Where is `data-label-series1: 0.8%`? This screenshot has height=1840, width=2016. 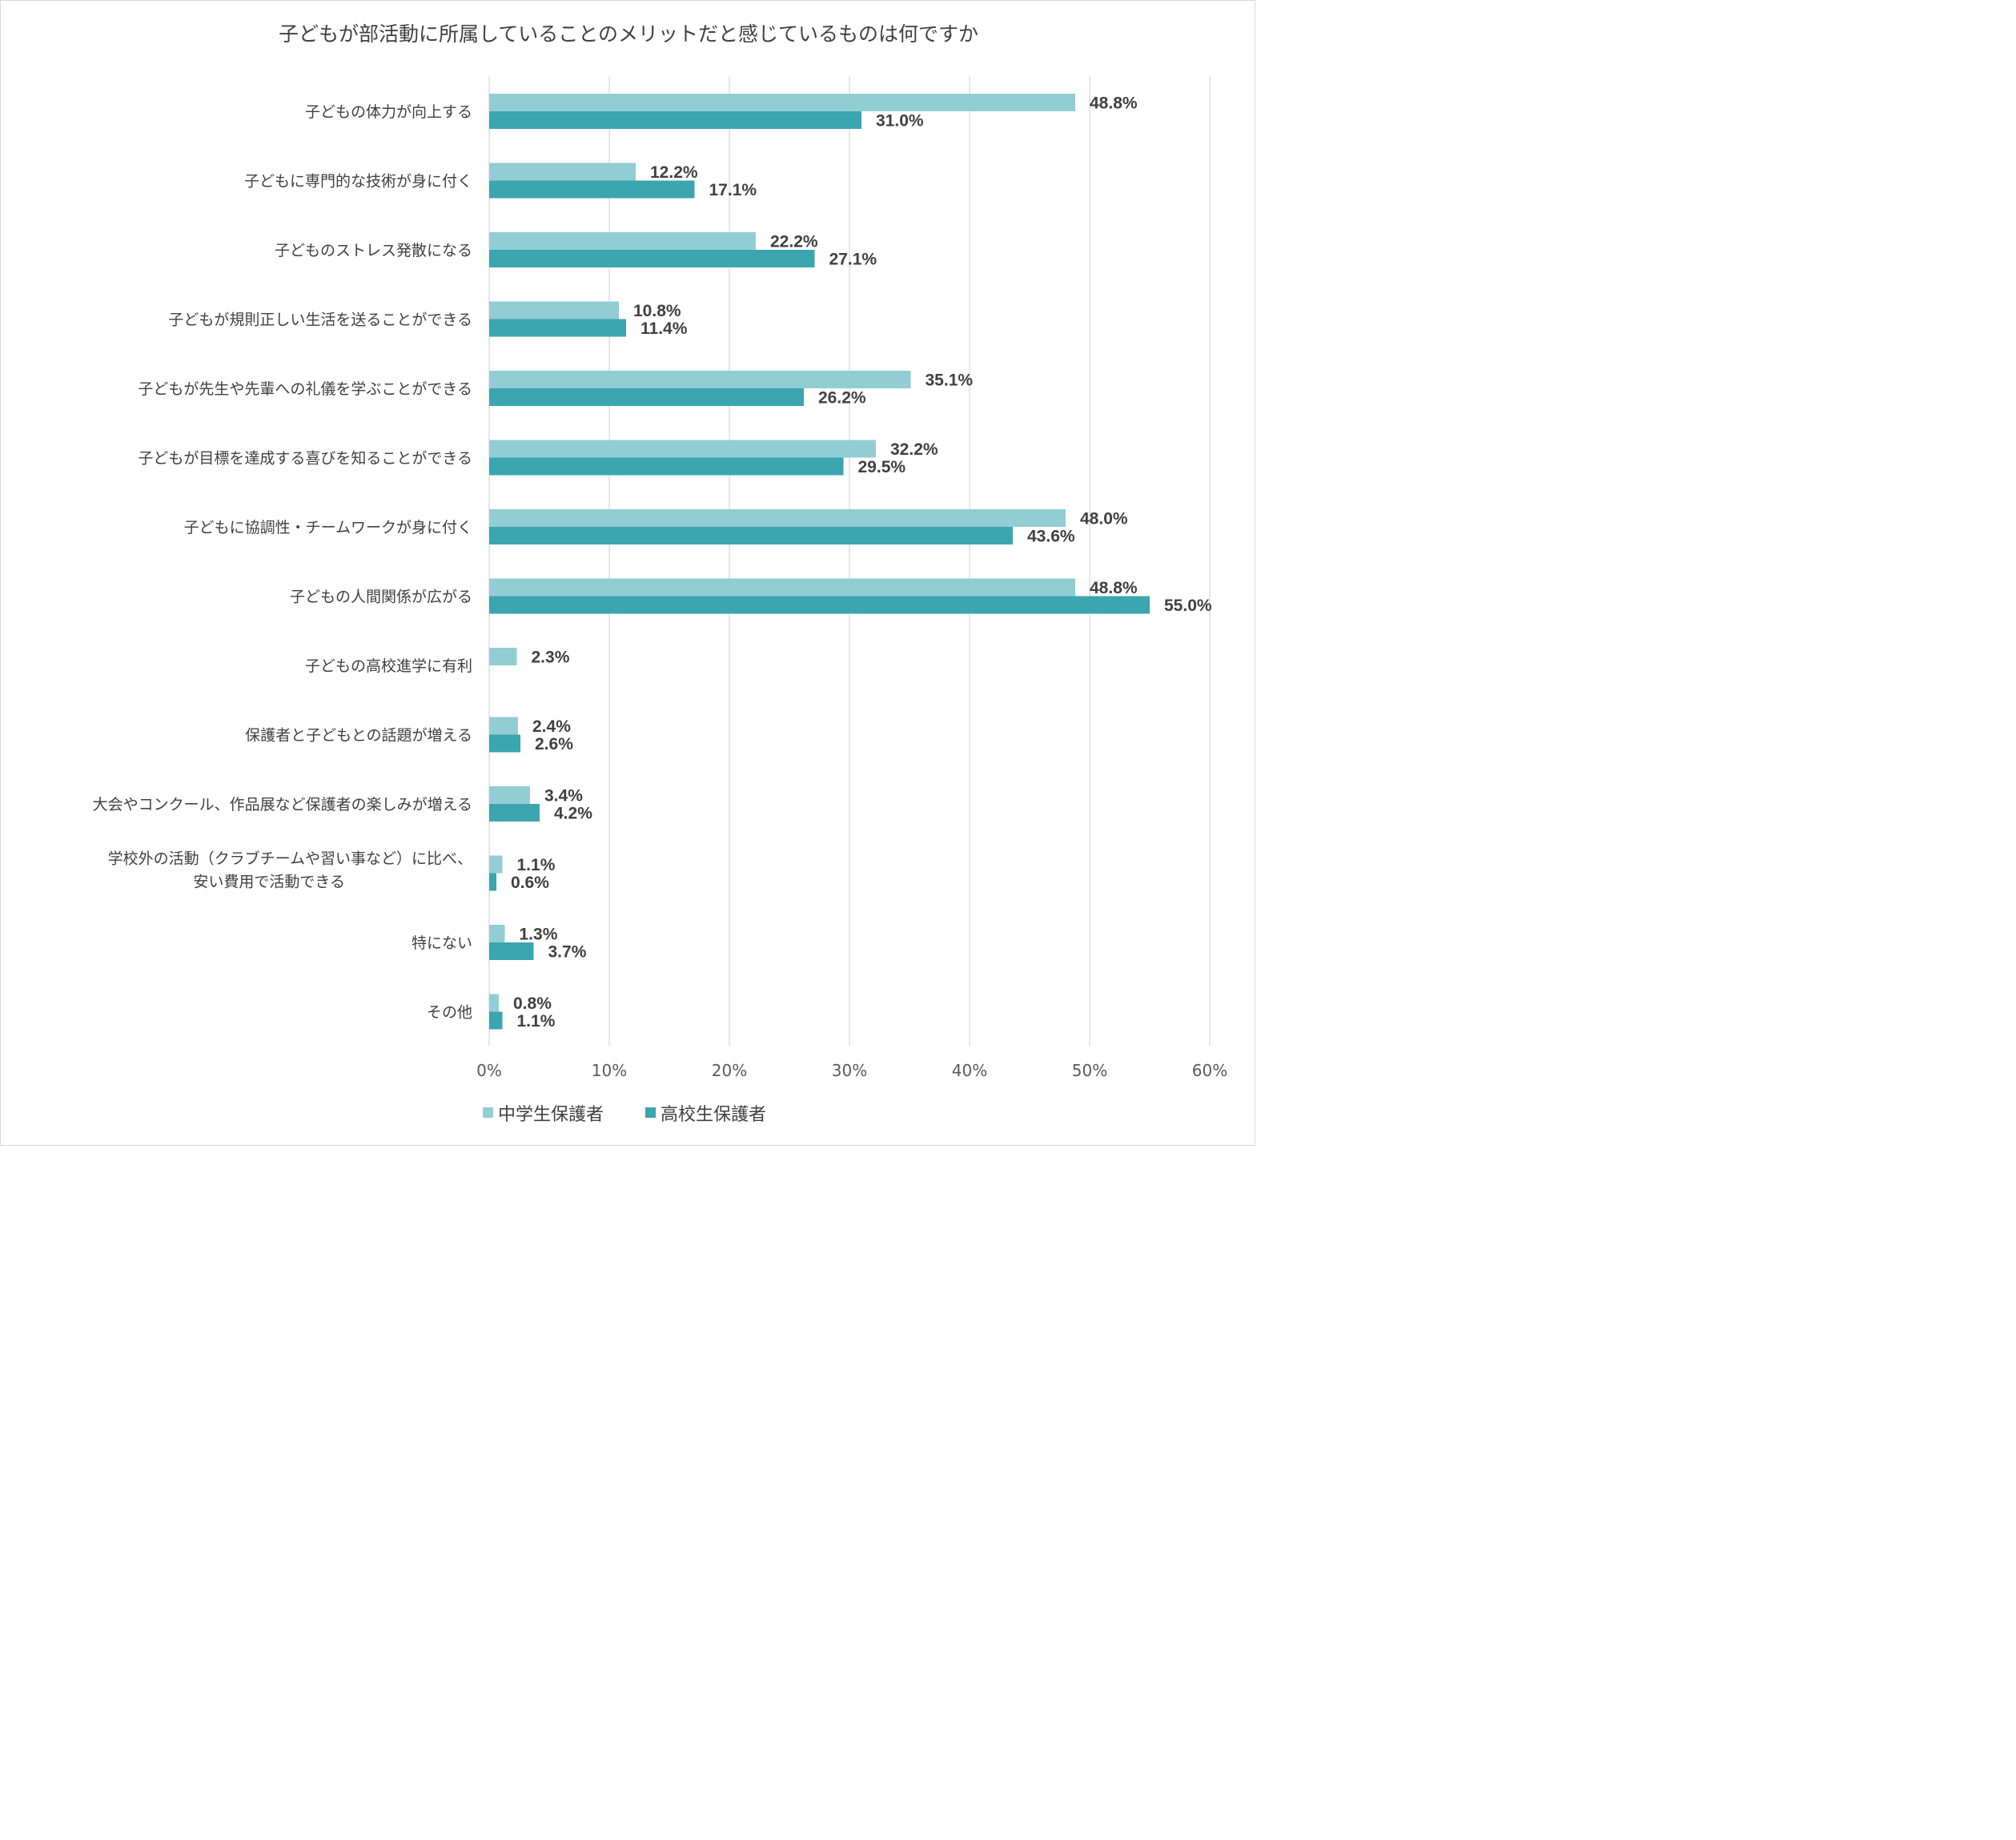
data-label-series1: 0.8% is located at coordinates (532, 1004).